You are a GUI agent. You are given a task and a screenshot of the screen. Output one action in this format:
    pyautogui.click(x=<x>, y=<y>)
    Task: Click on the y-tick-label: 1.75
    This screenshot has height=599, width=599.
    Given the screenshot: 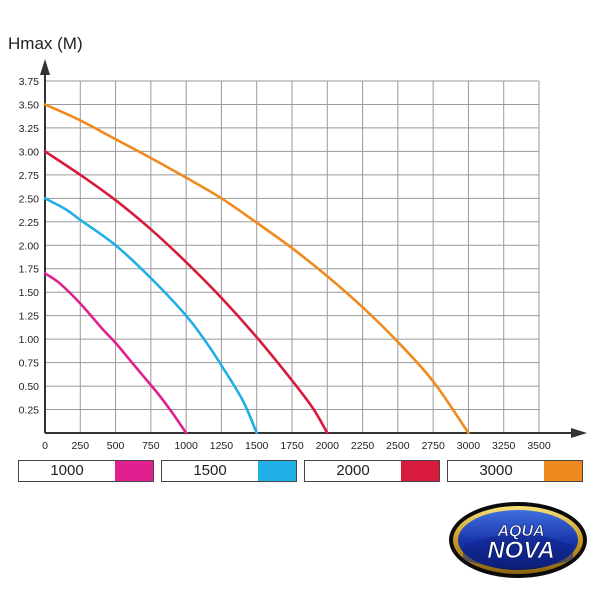 What is the action you would take?
    pyautogui.click(x=29, y=270)
    